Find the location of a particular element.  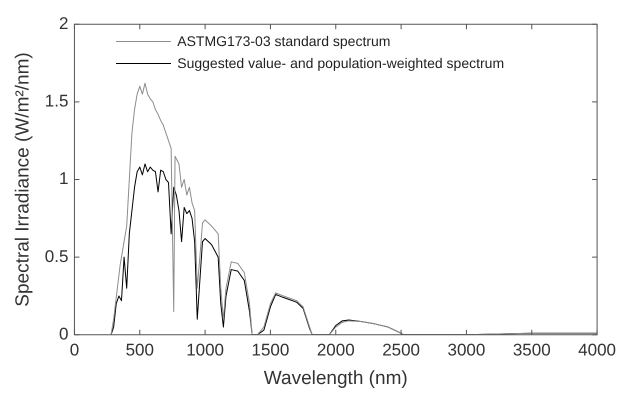

x-tick-label: 3000 is located at coordinates (467, 350).